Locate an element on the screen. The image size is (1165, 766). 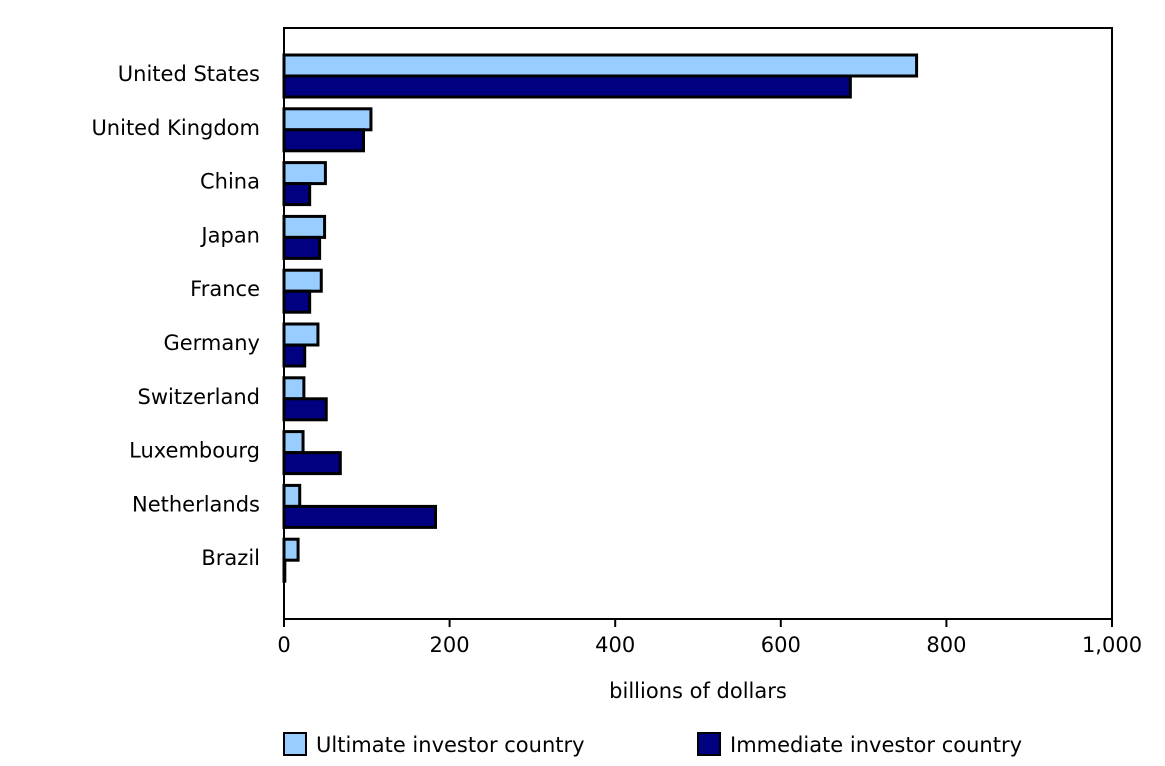
x-tick-label: 1,000 is located at coordinates (1112, 645).